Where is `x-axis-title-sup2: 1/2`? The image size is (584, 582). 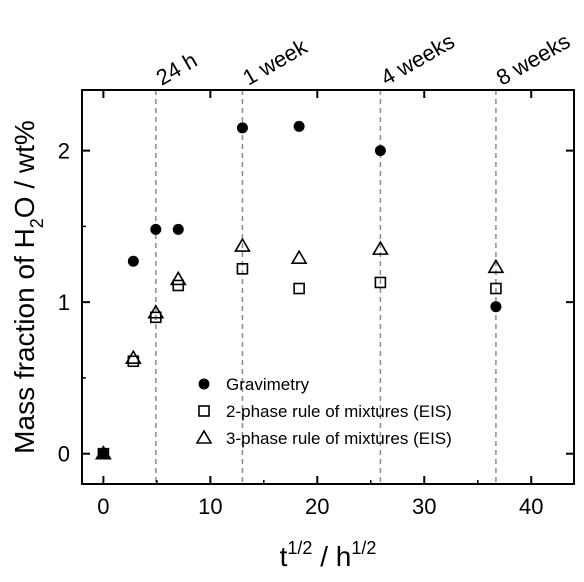 x-axis-title-sup2: 1/2 is located at coordinates (363, 548).